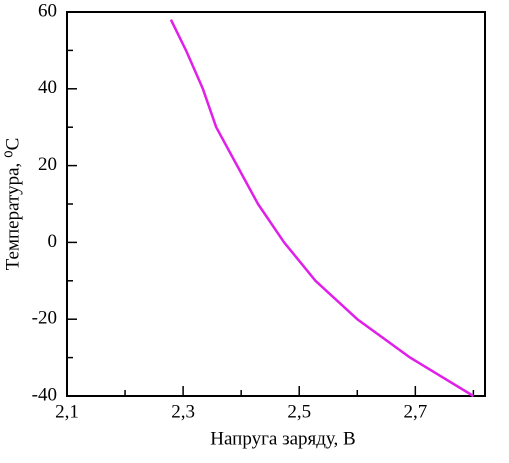 The width and height of the screenshot is (509, 463). I want to click on x-axis-label: Напруга заряду, В, so click(282, 438).